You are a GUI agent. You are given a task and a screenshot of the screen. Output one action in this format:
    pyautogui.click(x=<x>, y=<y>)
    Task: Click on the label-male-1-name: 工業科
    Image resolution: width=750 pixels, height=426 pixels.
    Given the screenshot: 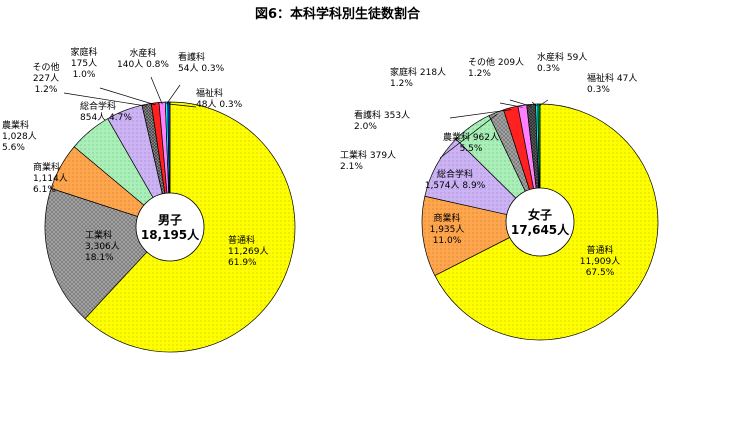 What is the action you would take?
    pyautogui.click(x=98, y=235)
    